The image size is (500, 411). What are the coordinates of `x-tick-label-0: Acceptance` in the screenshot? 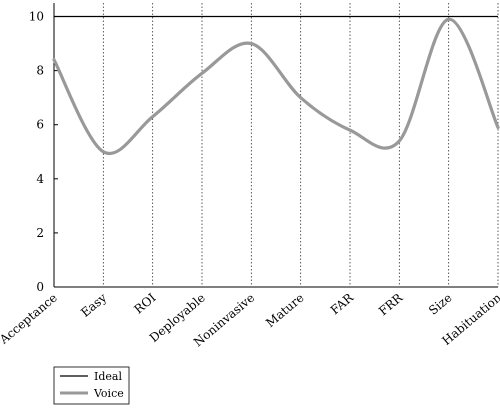 It's located at (30, 319).